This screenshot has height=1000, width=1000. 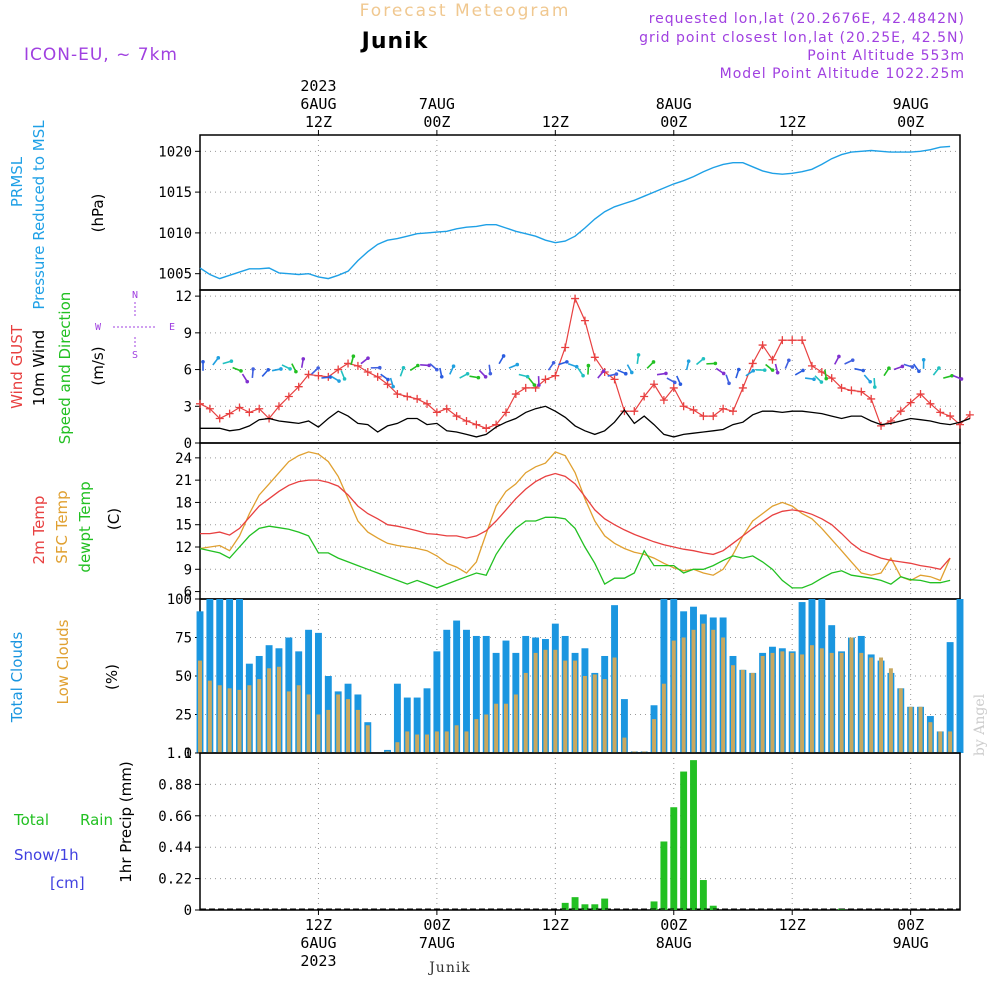 I want to click on compass: N W E S, so click(x=135, y=325).